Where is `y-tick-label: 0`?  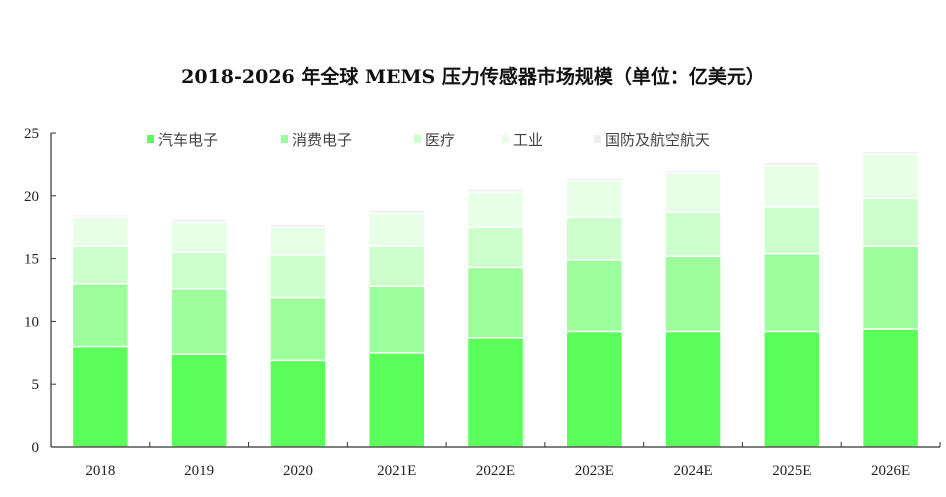 y-tick-label: 0 is located at coordinates (36, 448).